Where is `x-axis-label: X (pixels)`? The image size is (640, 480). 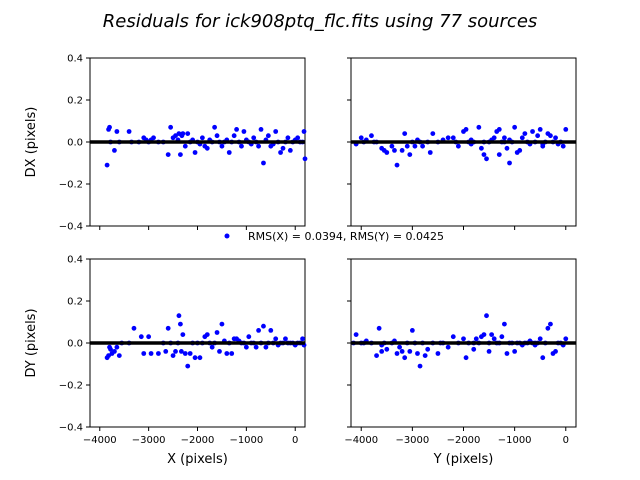 x-axis-label: X (pixels) is located at coordinates (197, 459).